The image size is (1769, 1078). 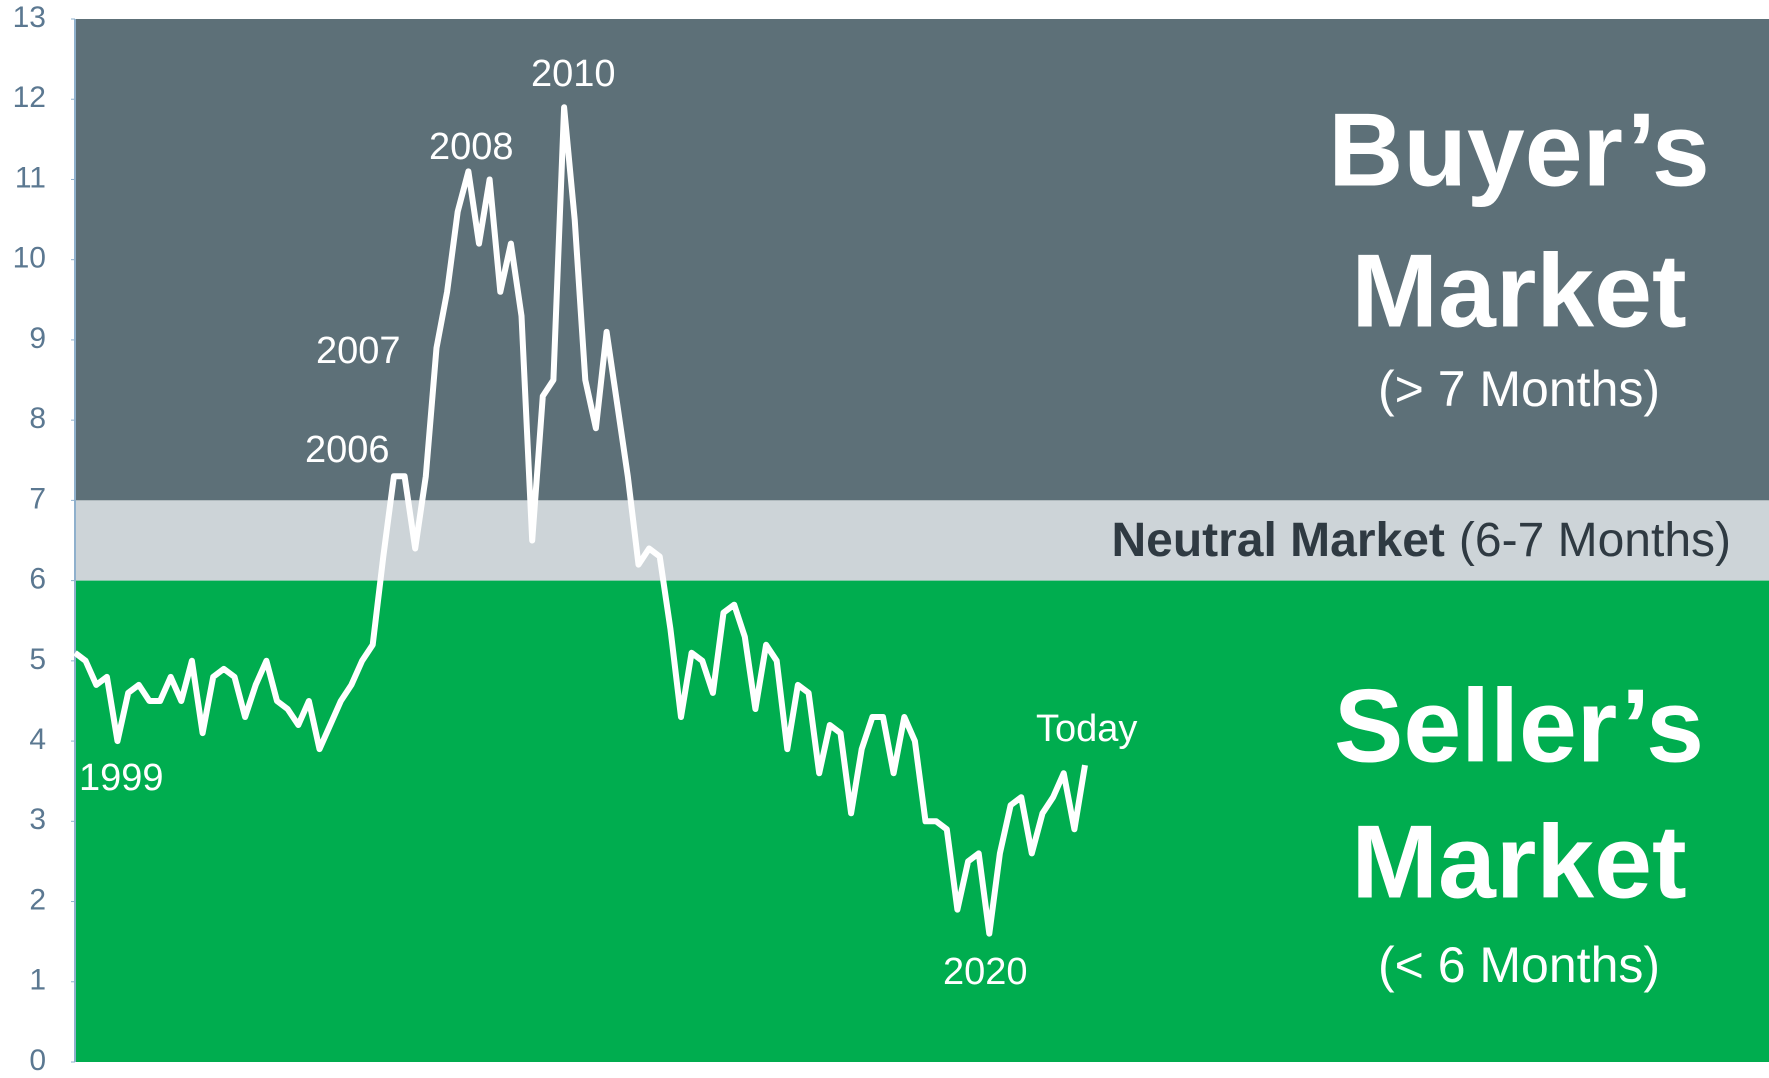 What do you see at coordinates (1519, 389) in the screenshot?
I see `buyer-note: (> 7 Months)` at bounding box center [1519, 389].